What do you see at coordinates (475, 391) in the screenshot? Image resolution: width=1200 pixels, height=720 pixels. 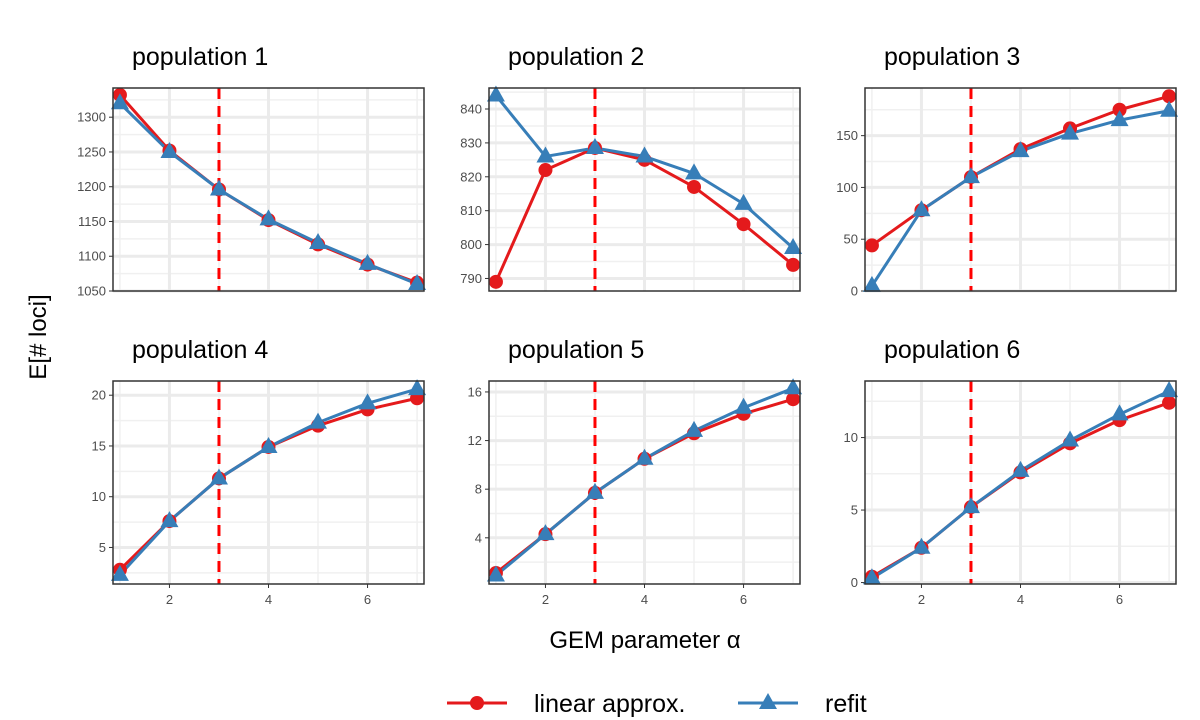 I see `y-tick-label: 16` at bounding box center [475, 391].